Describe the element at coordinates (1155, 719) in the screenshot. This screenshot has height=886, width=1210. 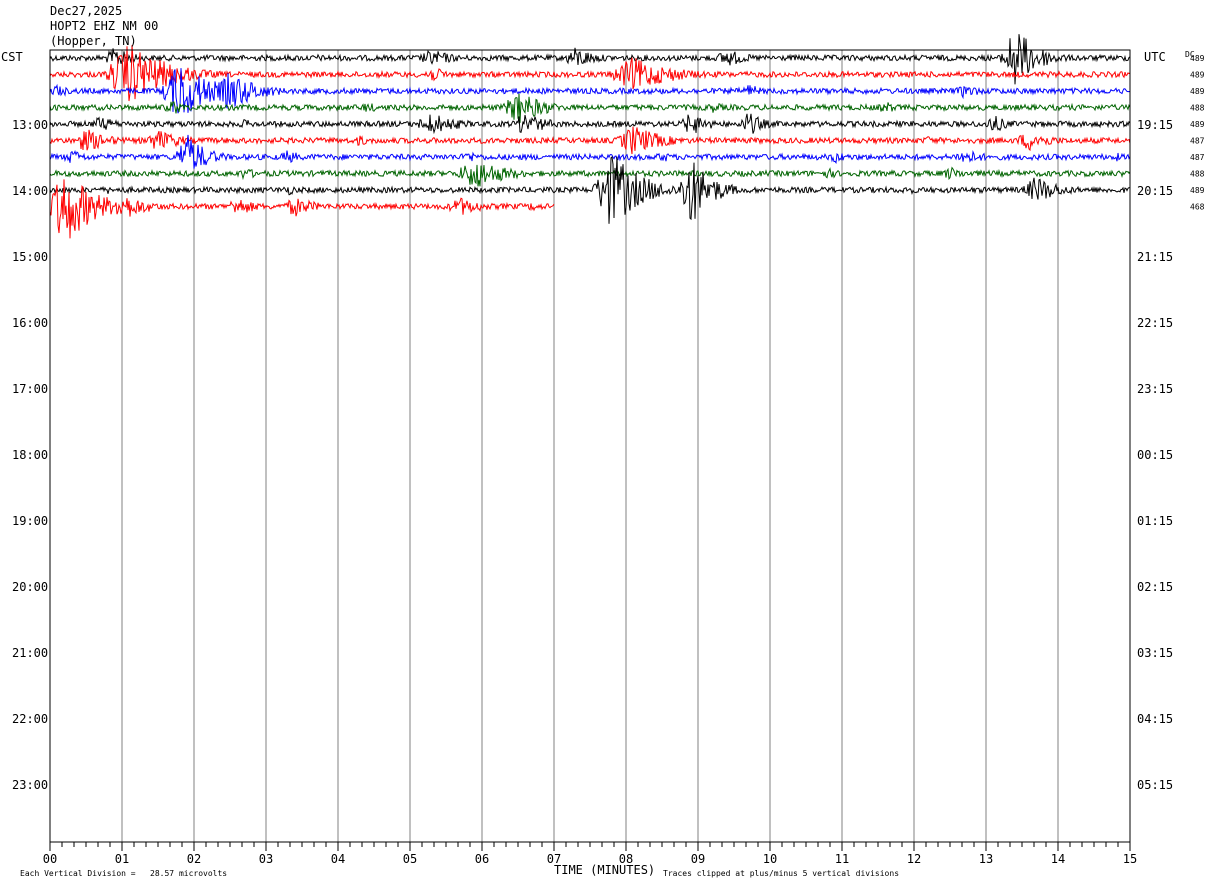
I see `right-hour-label: 04:15` at that location.